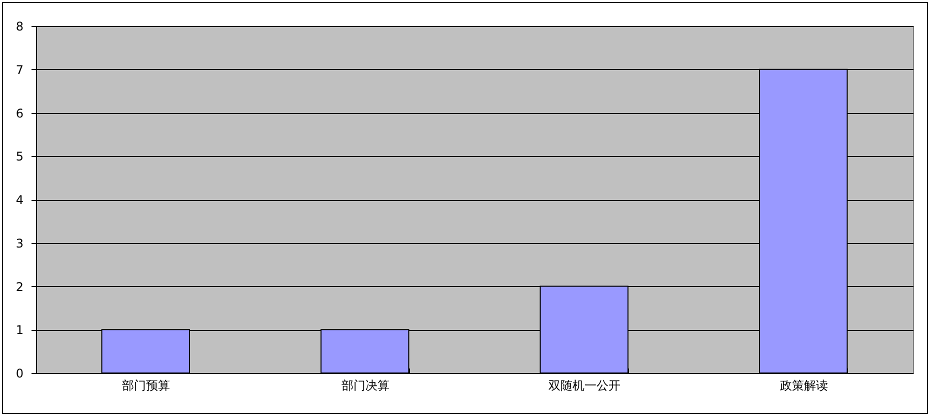 Image resolution: width=930 pixels, height=415 pixels. Describe the element at coordinates (584, 385) in the screenshot. I see `x-tick-label: 双随机一公开` at that location.